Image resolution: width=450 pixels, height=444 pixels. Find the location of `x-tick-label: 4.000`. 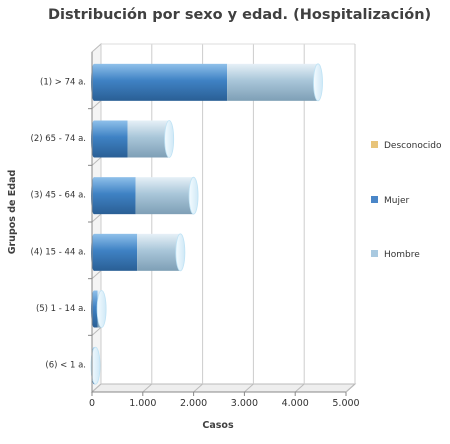

x-tick-label: 4.000 is located at coordinates (295, 403).